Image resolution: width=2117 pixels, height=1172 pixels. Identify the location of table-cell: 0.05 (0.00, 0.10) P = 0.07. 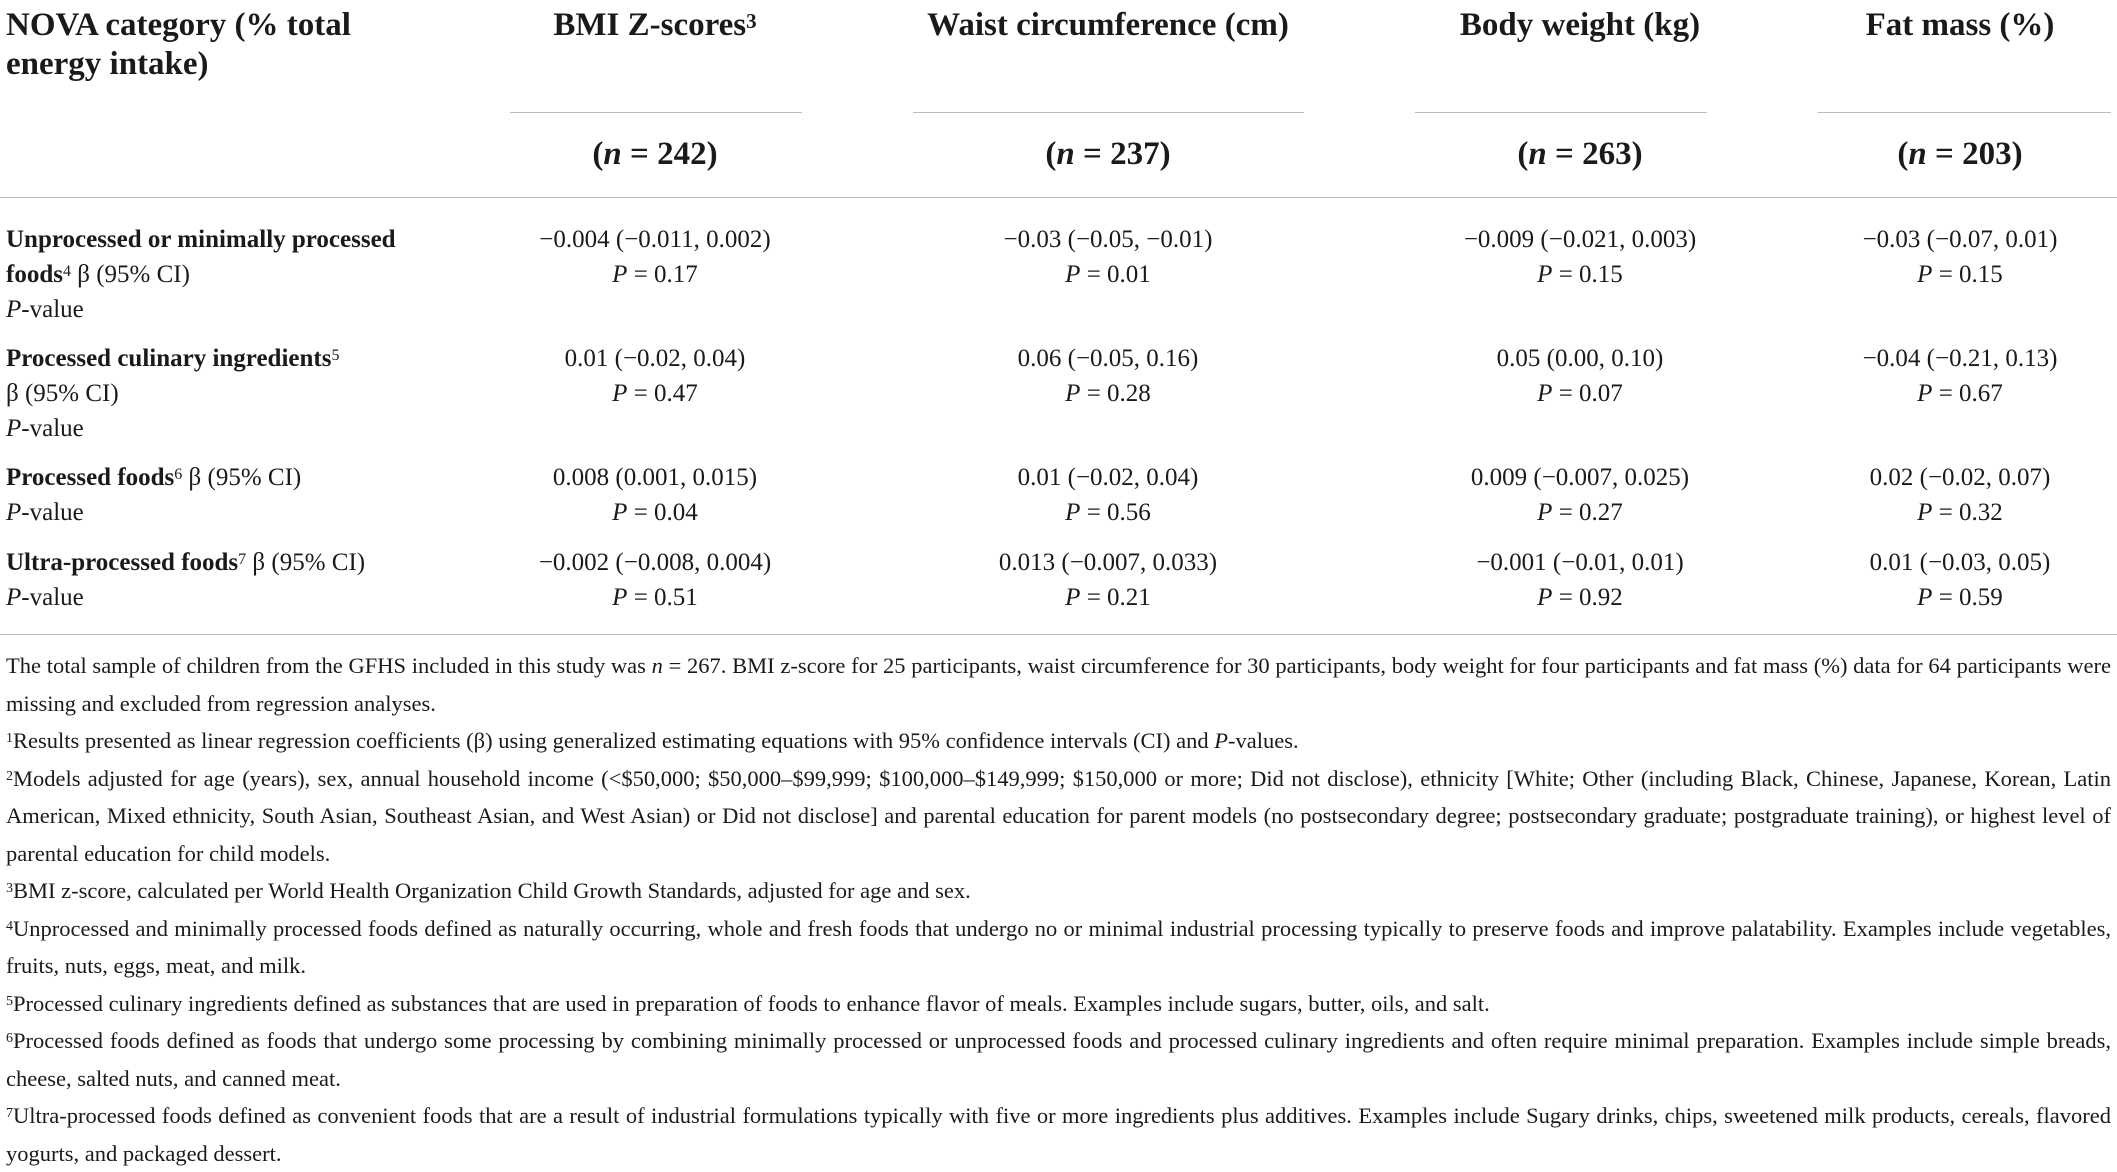
(1580, 376).